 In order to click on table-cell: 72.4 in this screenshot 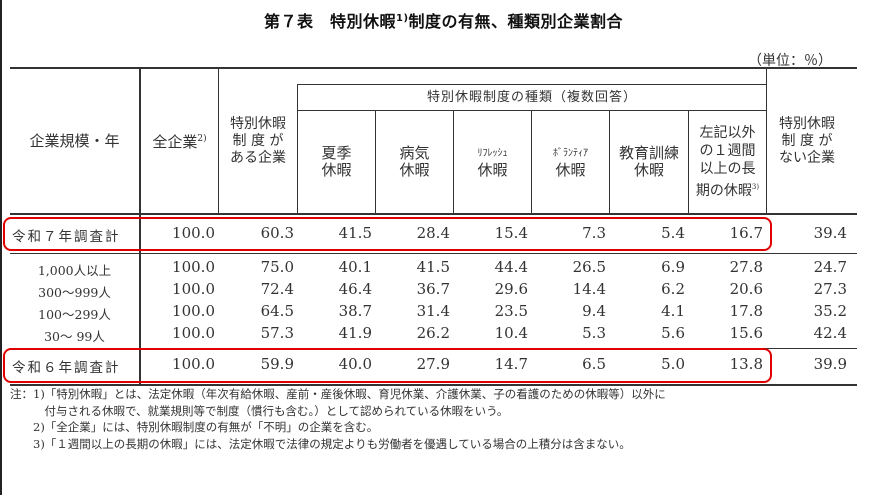, I will do `click(277, 289)`.